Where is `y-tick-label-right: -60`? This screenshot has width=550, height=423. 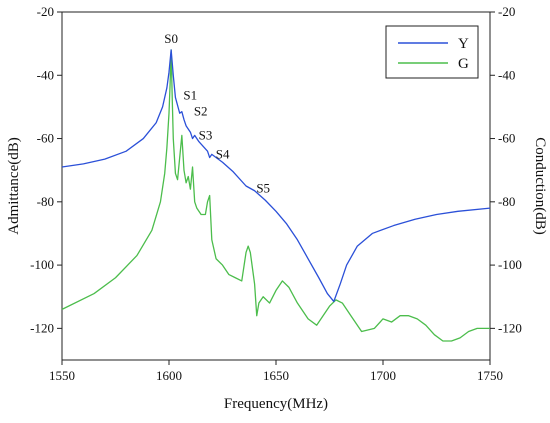 y-tick-label-right: -60 is located at coordinates (506, 138).